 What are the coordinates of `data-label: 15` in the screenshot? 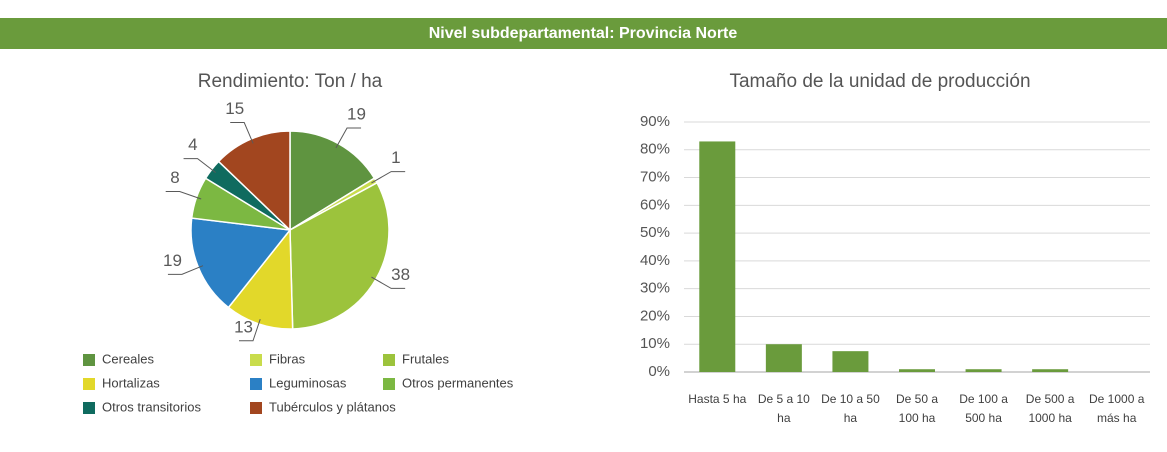 It's located at (234, 108).